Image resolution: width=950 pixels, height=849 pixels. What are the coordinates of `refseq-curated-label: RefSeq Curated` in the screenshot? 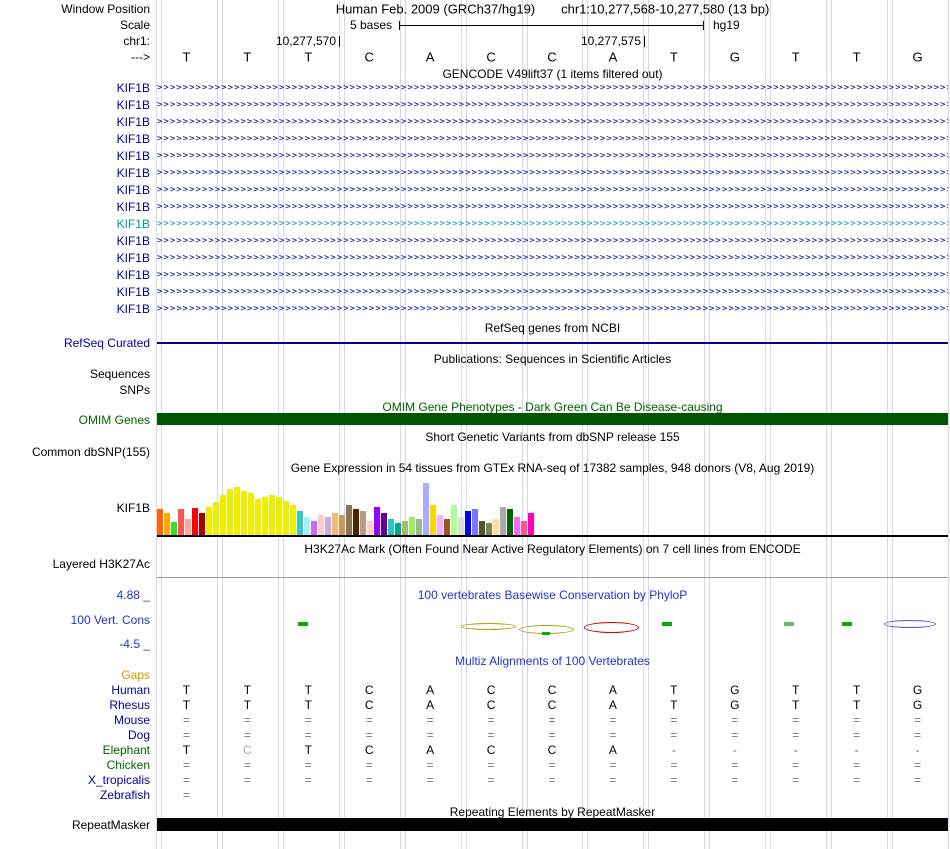 It's located at (106, 343).